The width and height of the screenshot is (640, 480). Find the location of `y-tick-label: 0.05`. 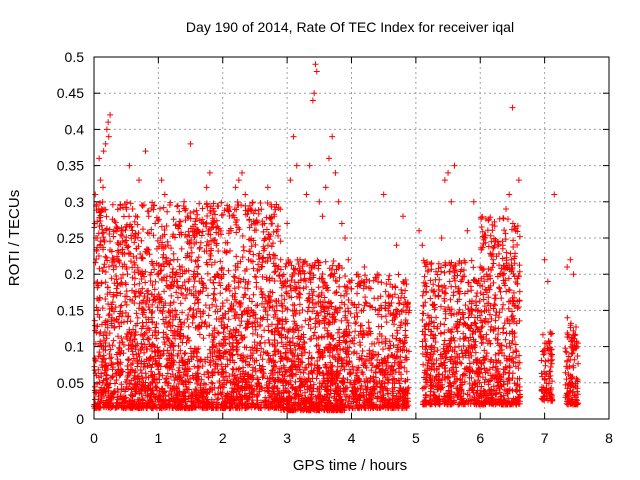

y-tick-label: 0.05 is located at coordinates (70, 383).